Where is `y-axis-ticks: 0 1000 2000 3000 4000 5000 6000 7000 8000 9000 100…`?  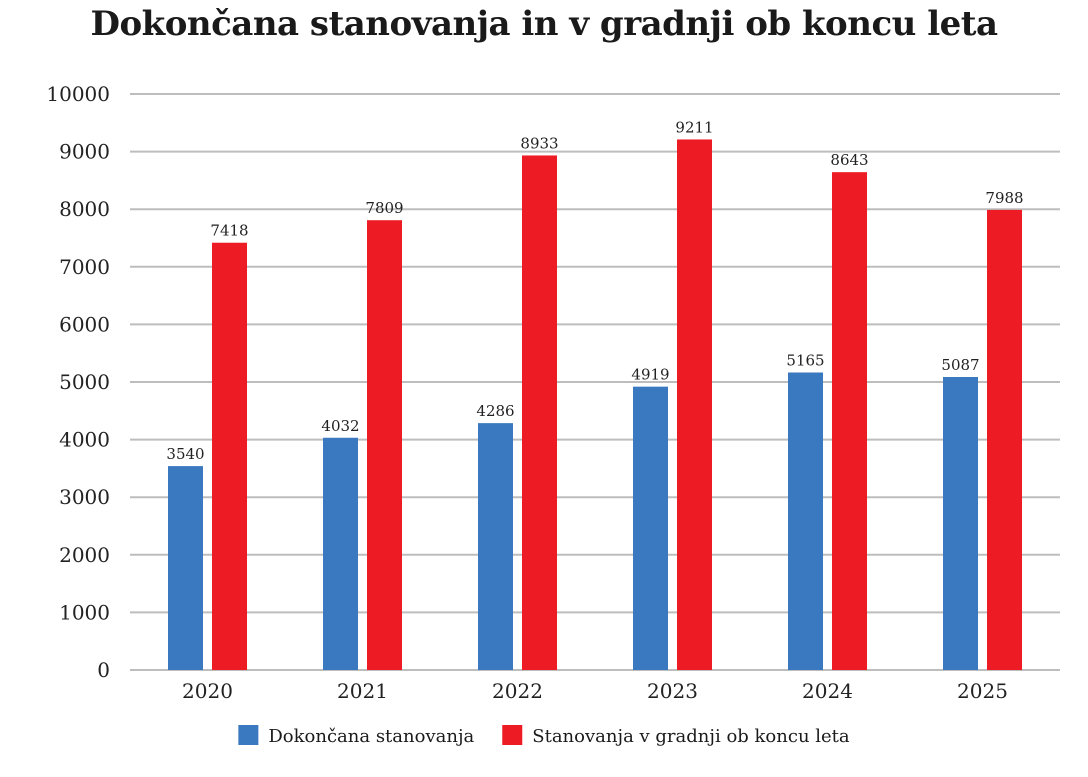 y-axis-ticks: 0 1000 2000 3000 4000 5000 6000 7000 8000 9000 100… is located at coordinates (78, 382).